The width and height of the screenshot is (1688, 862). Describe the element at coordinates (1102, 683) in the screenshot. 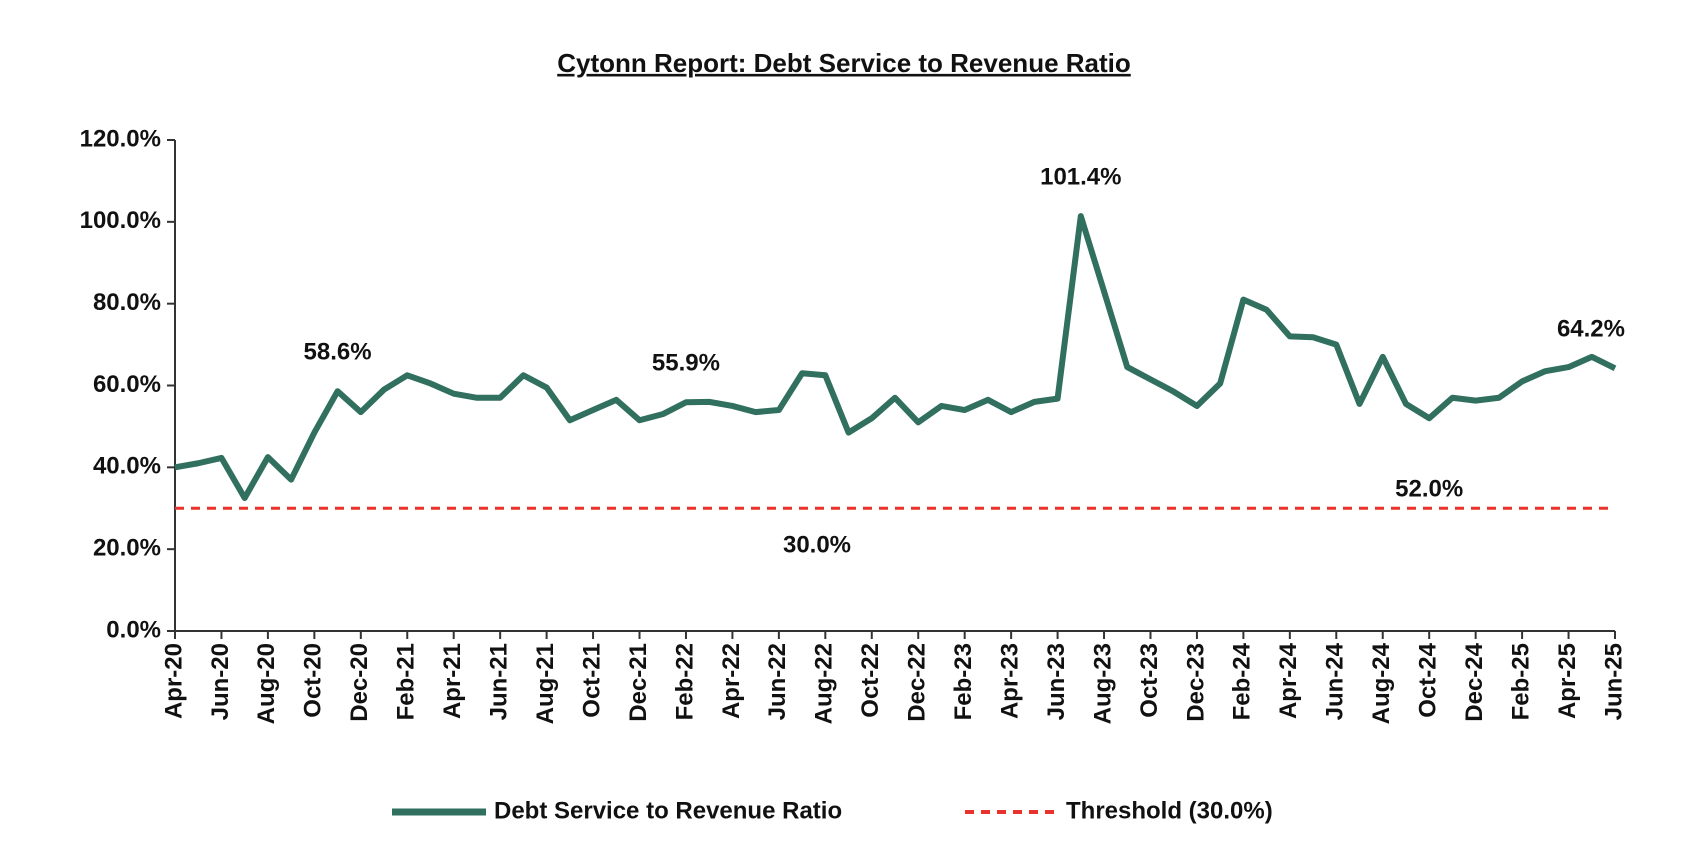

I see `x-tick-label: Aug-23` at that location.